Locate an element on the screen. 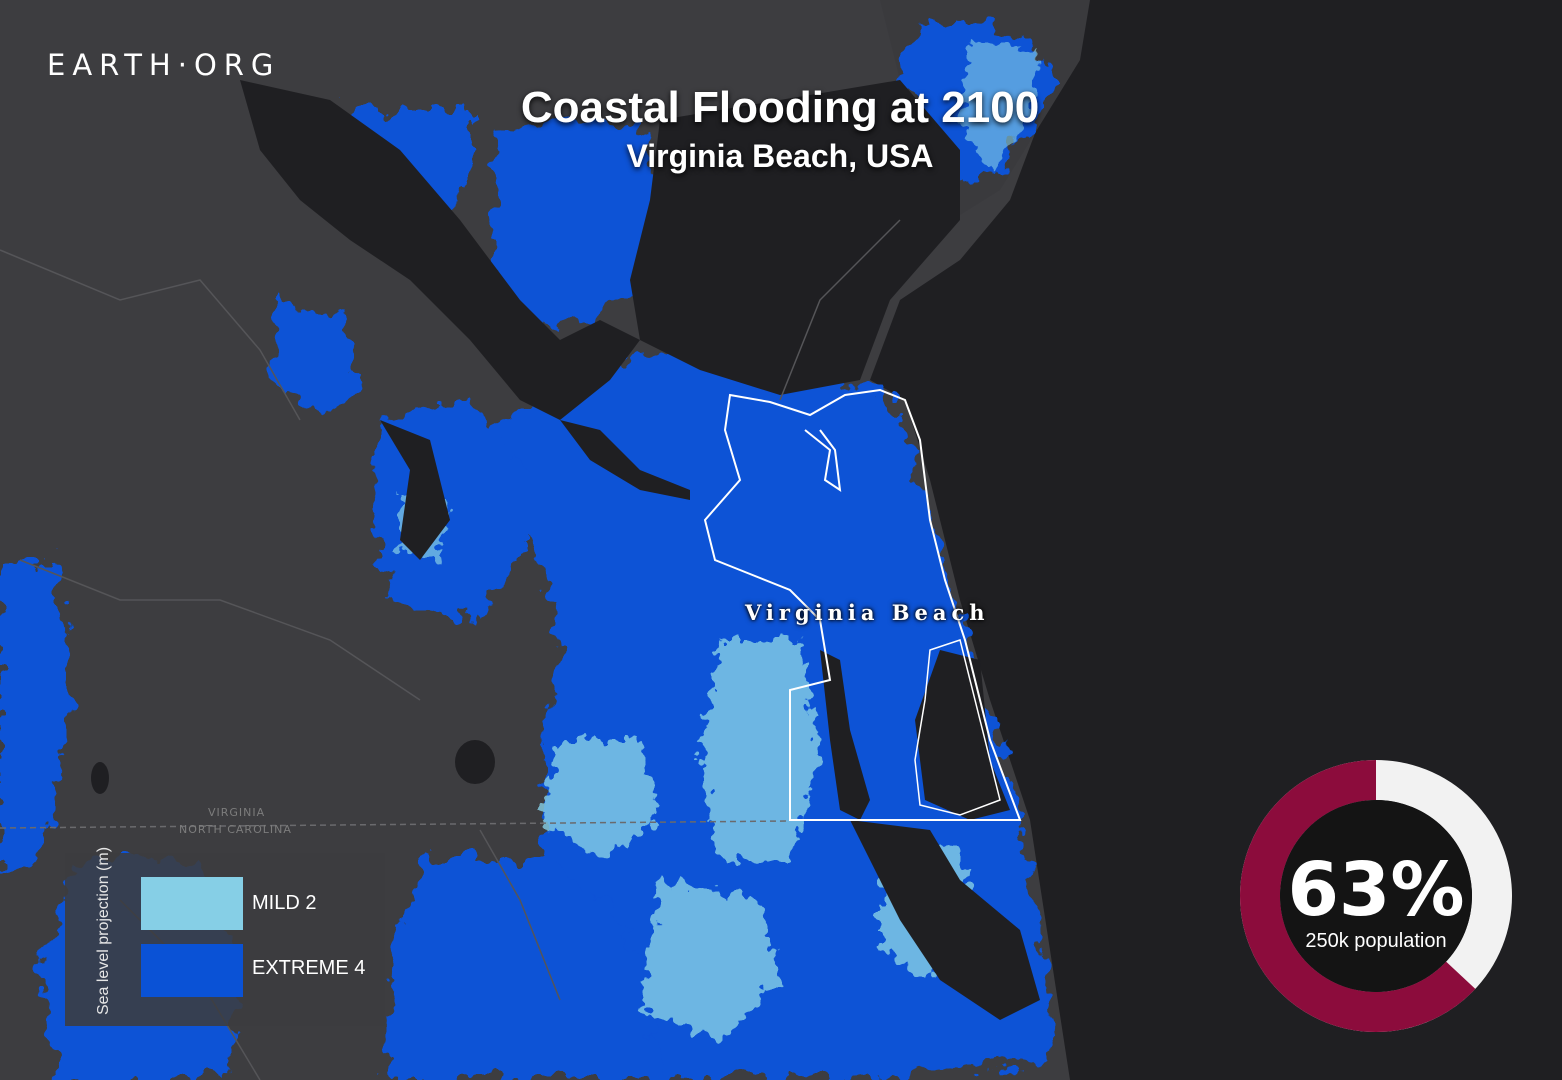 The height and width of the screenshot is (1080, 1562). city-boundary is located at coordinates (862, 604).